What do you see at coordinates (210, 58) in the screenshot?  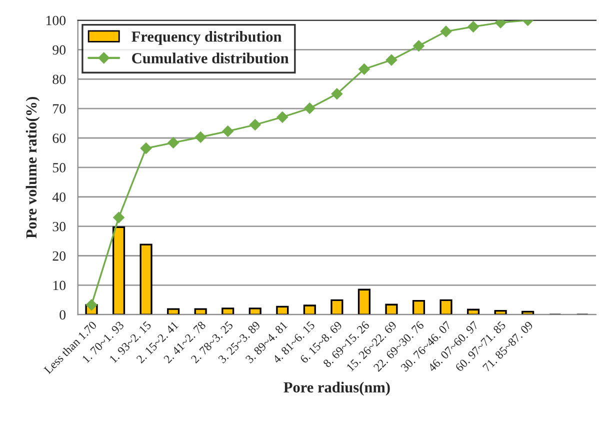 I see `legend-label: Cumulative distribution` at bounding box center [210, 58].